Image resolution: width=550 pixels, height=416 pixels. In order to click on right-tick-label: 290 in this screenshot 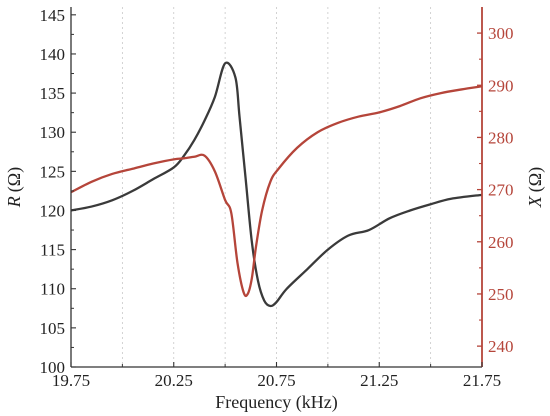, I will do `click(501, 85)`.